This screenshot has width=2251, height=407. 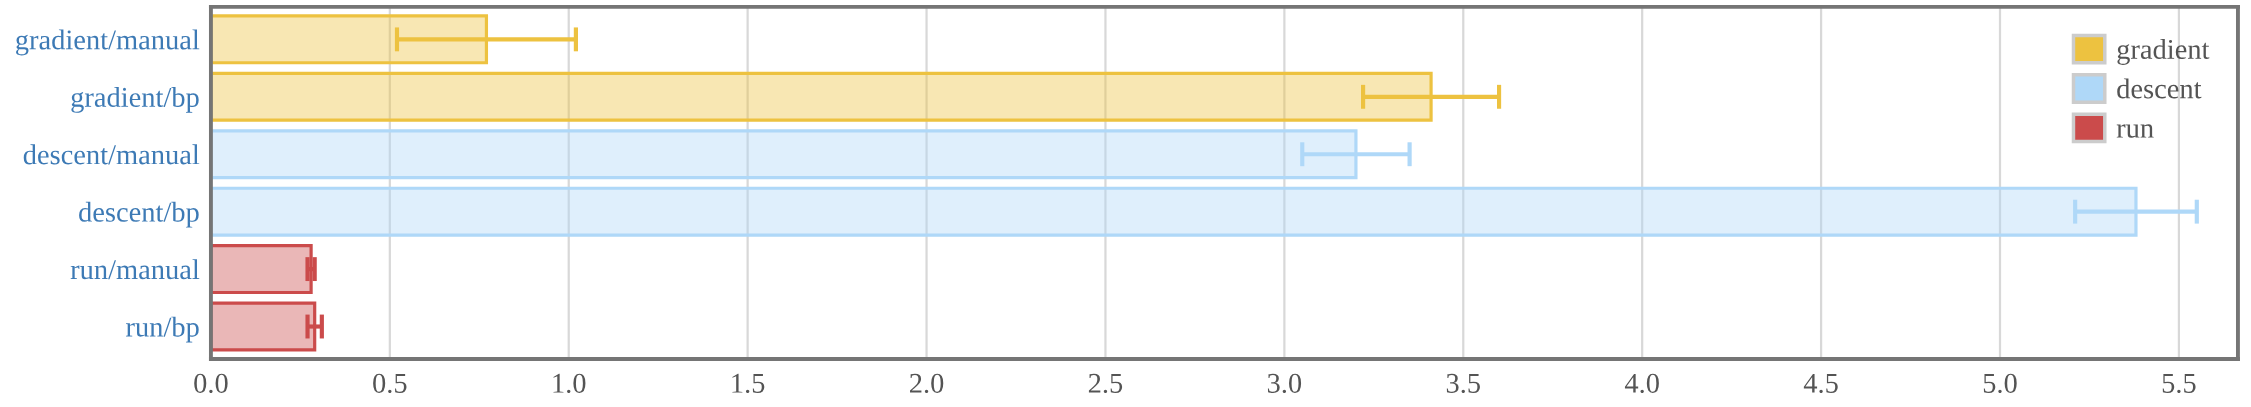 What do you see at coordinates (111, 154) in the screenshot?
I see `y-tick-label: descent/manual` at bounding box center [111, 154].